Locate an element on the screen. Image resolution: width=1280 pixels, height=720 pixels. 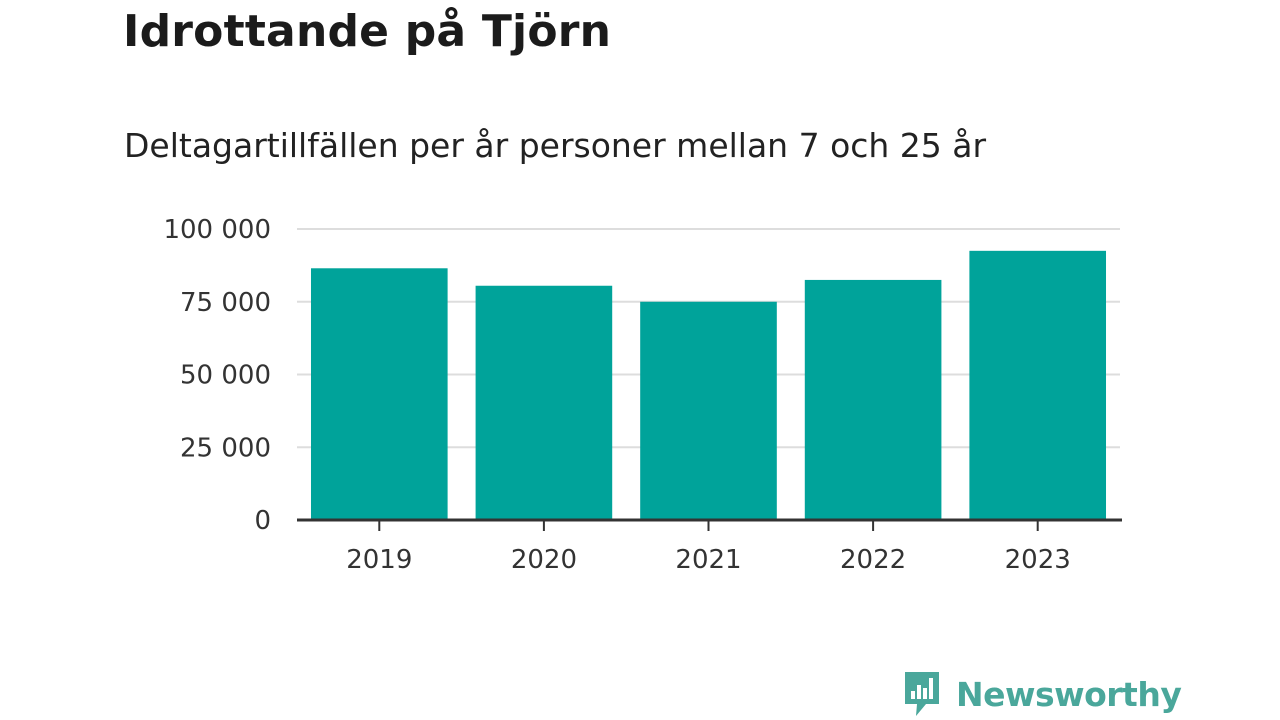
y-tick-label: 100 000 is located at coordinates (217, 230).